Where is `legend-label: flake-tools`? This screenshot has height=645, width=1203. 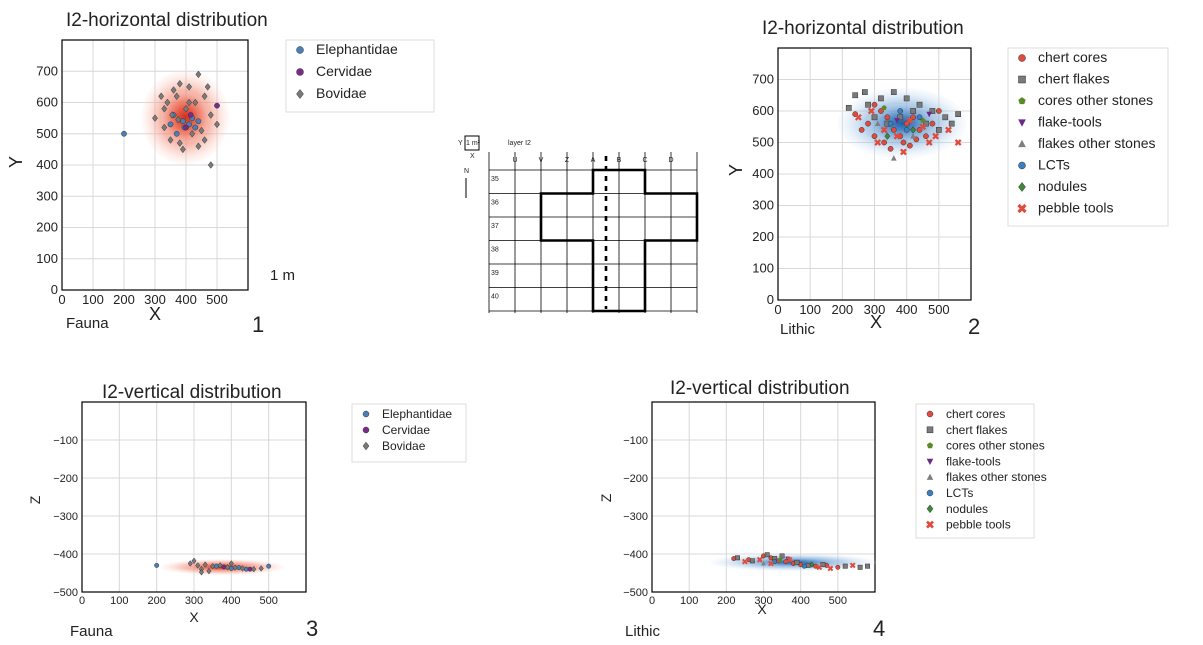 legend-label: flake-tools is located at coordinates (973, 461).